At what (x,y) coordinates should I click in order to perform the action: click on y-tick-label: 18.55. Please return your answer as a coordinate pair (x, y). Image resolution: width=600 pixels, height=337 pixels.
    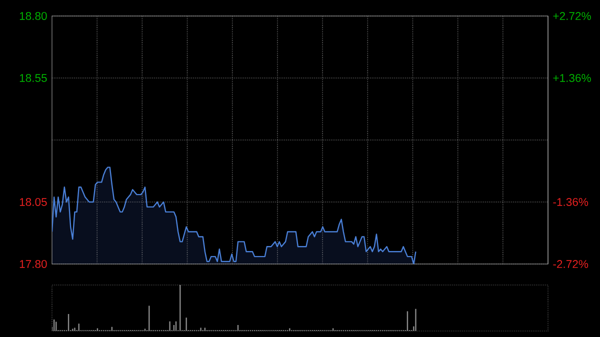
    Looking at the image, I should click on (33, 78).